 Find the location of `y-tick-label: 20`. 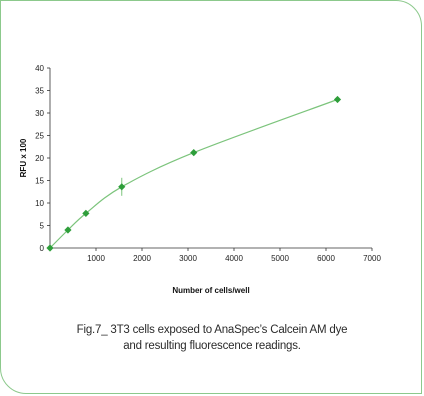

y-tick-label: 20 is located at coordinates (39, 158).